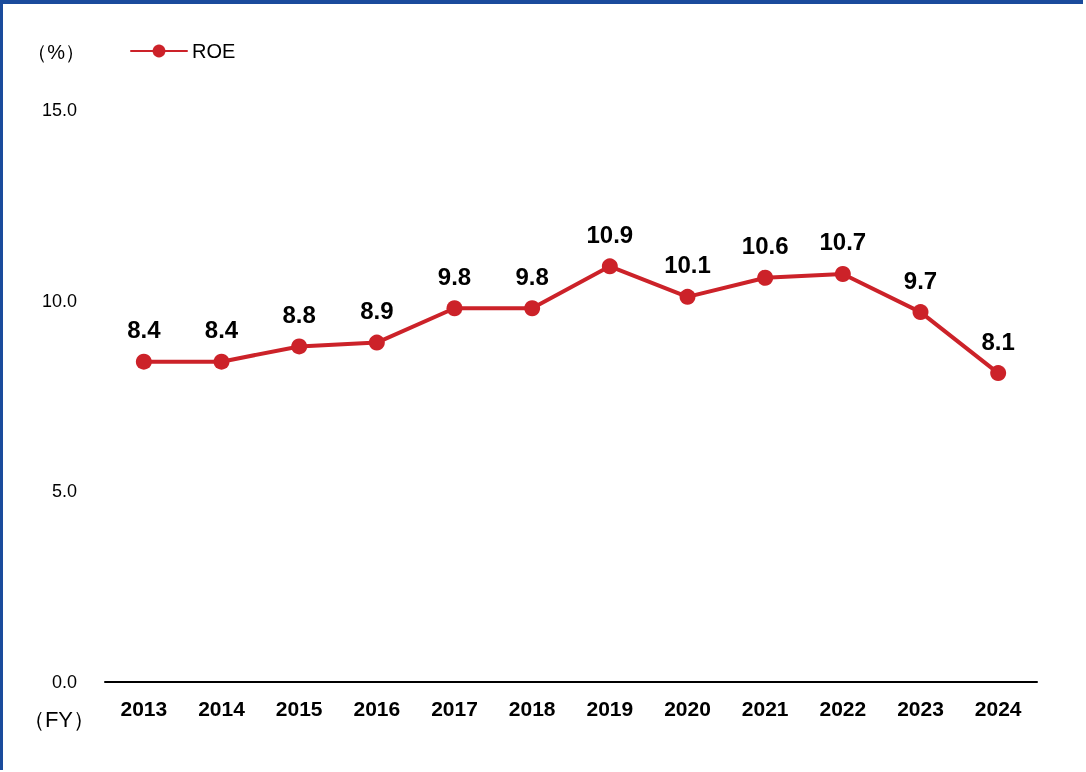 The height and width of the screenshot is (772, 1086). Describe the element at coordinates (299, 314) in the screenshot. I see `data-label: 8.8` at that location.